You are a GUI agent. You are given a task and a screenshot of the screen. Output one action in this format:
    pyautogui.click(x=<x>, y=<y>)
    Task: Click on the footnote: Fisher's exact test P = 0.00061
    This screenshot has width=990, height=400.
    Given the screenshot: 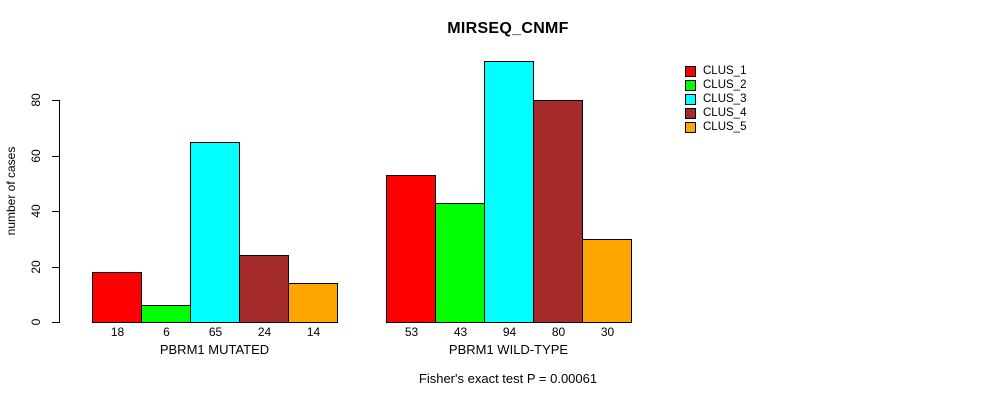 What is the action you would take?
    pyautogui.click(x=508, y=378)
    